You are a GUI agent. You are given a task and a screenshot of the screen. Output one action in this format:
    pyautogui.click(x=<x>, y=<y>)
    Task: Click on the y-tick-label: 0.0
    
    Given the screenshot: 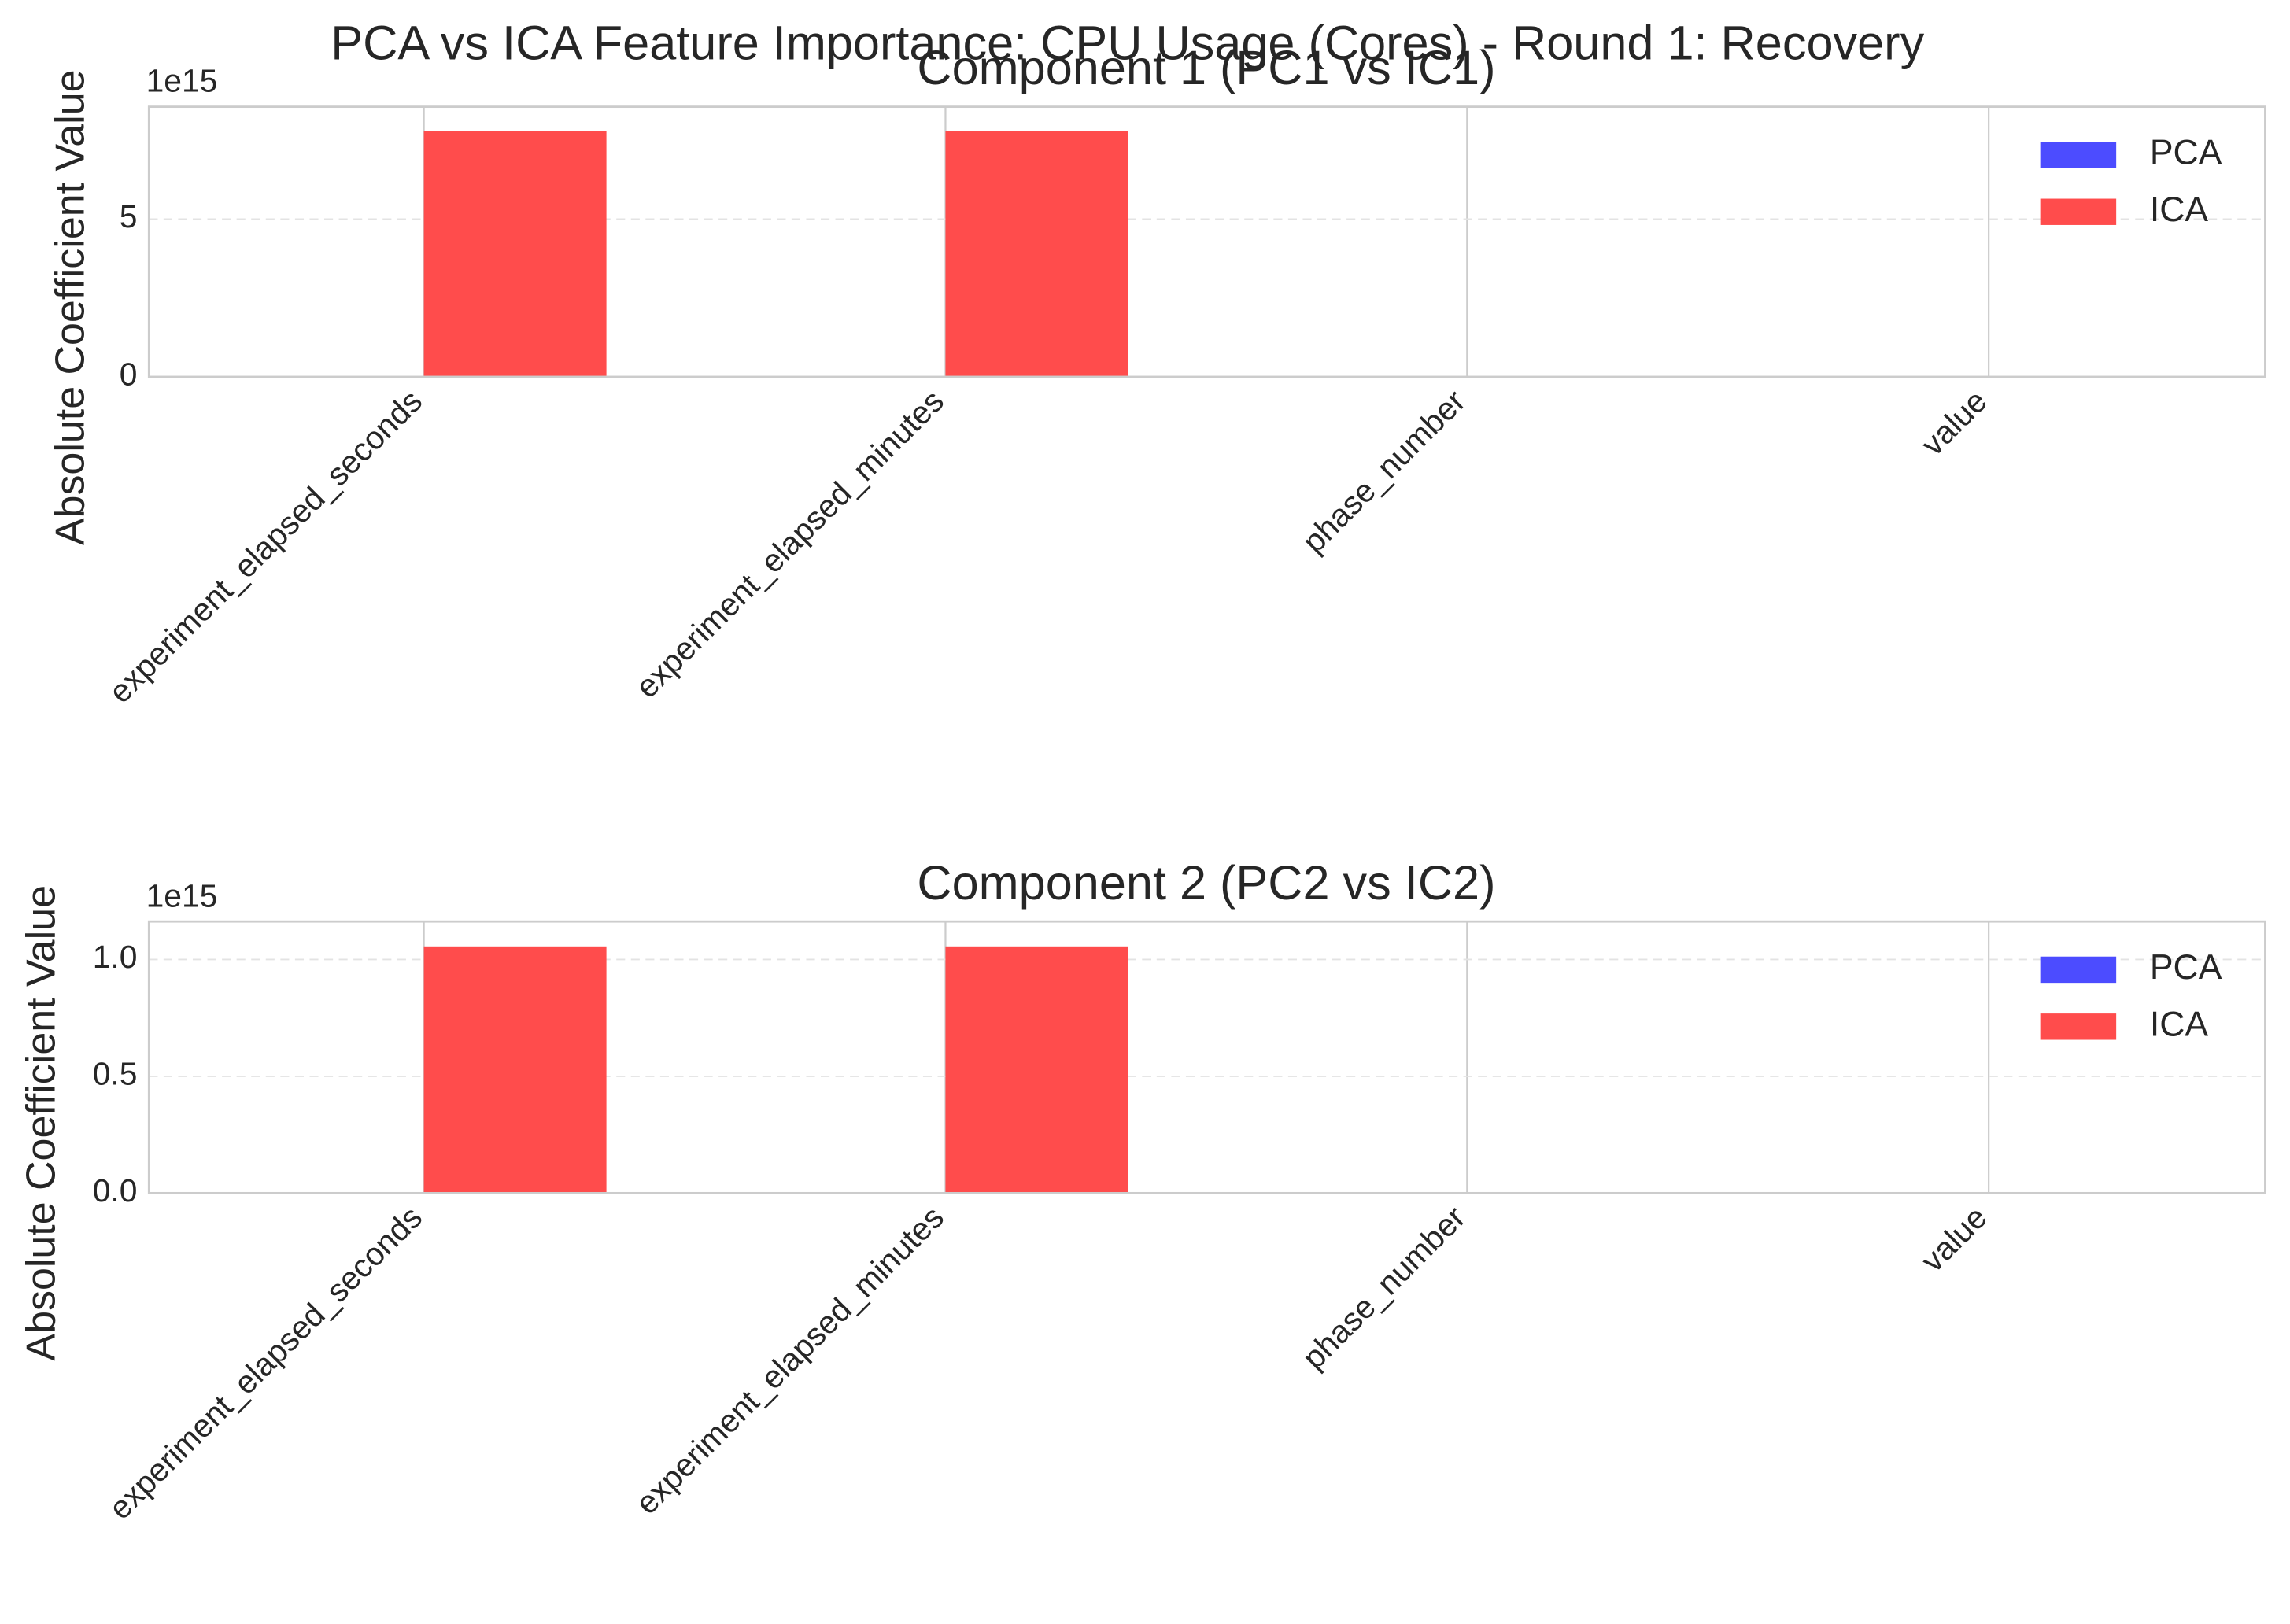 What is the action you would take?
    pyautogui.click(x=115, y=1190)
    